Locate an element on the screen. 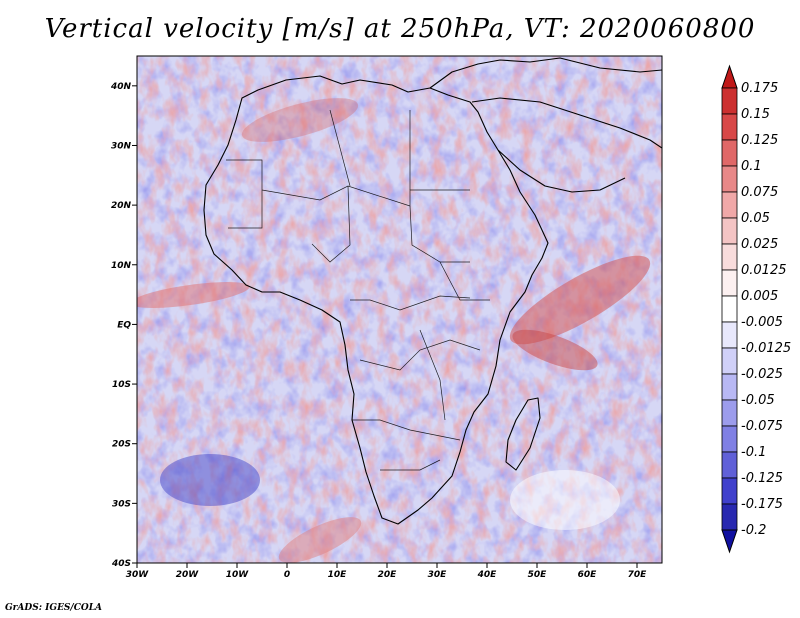 Image resolution: width=800 pixels, height=618 pixels. updraft-cluster-indian-ocean is located at coordinates (555, 350).